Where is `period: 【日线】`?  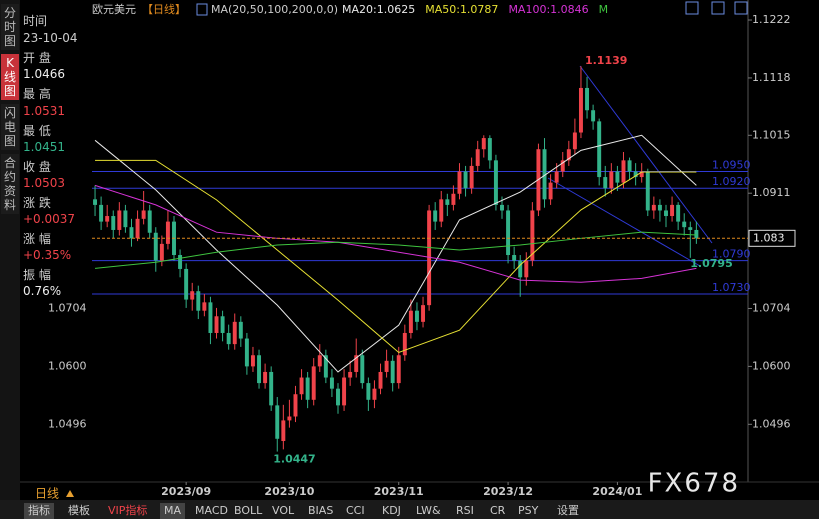 period: 【日线】 is located at coordinates (164, 9).